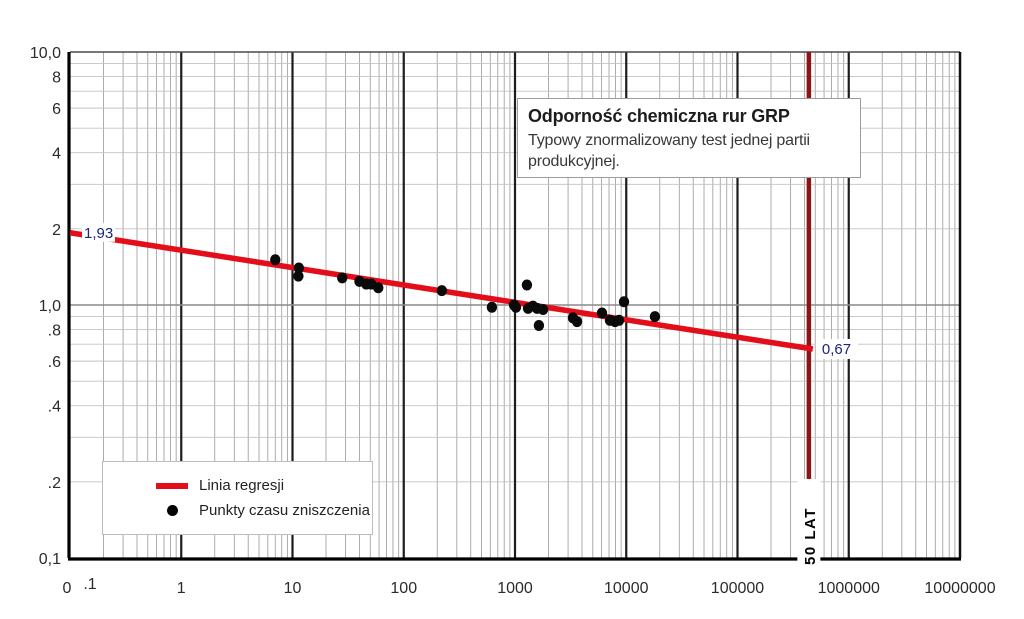 This screenshot has width=1024, height=619. What do you see at coordinates (89, 584) in the screenshot?
I see `x-tick-label: .1` at bounding box center [89, 584].